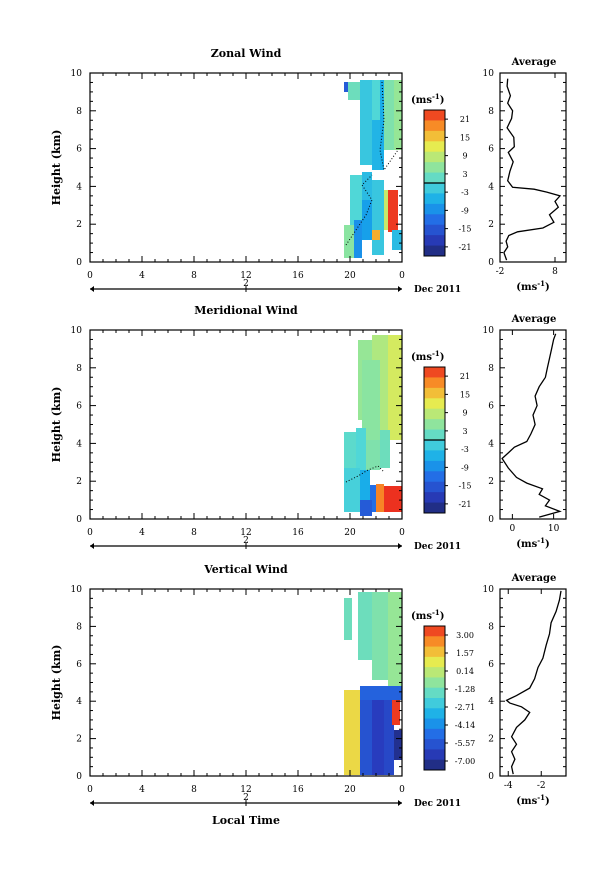  I want to click on y-tick-label: 8, so click(79, 627).